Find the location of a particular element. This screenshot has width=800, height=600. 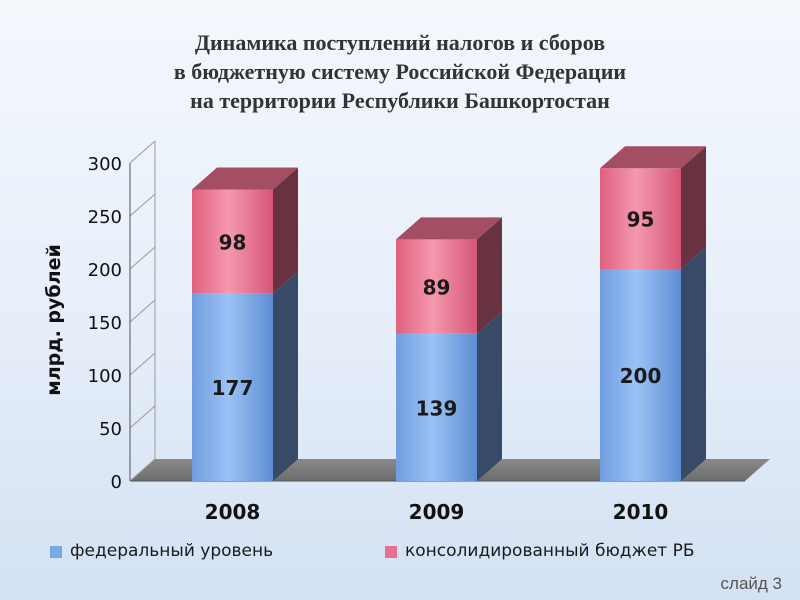

bar-segment-2010-1: 95 is located at coordinates (653, 207).